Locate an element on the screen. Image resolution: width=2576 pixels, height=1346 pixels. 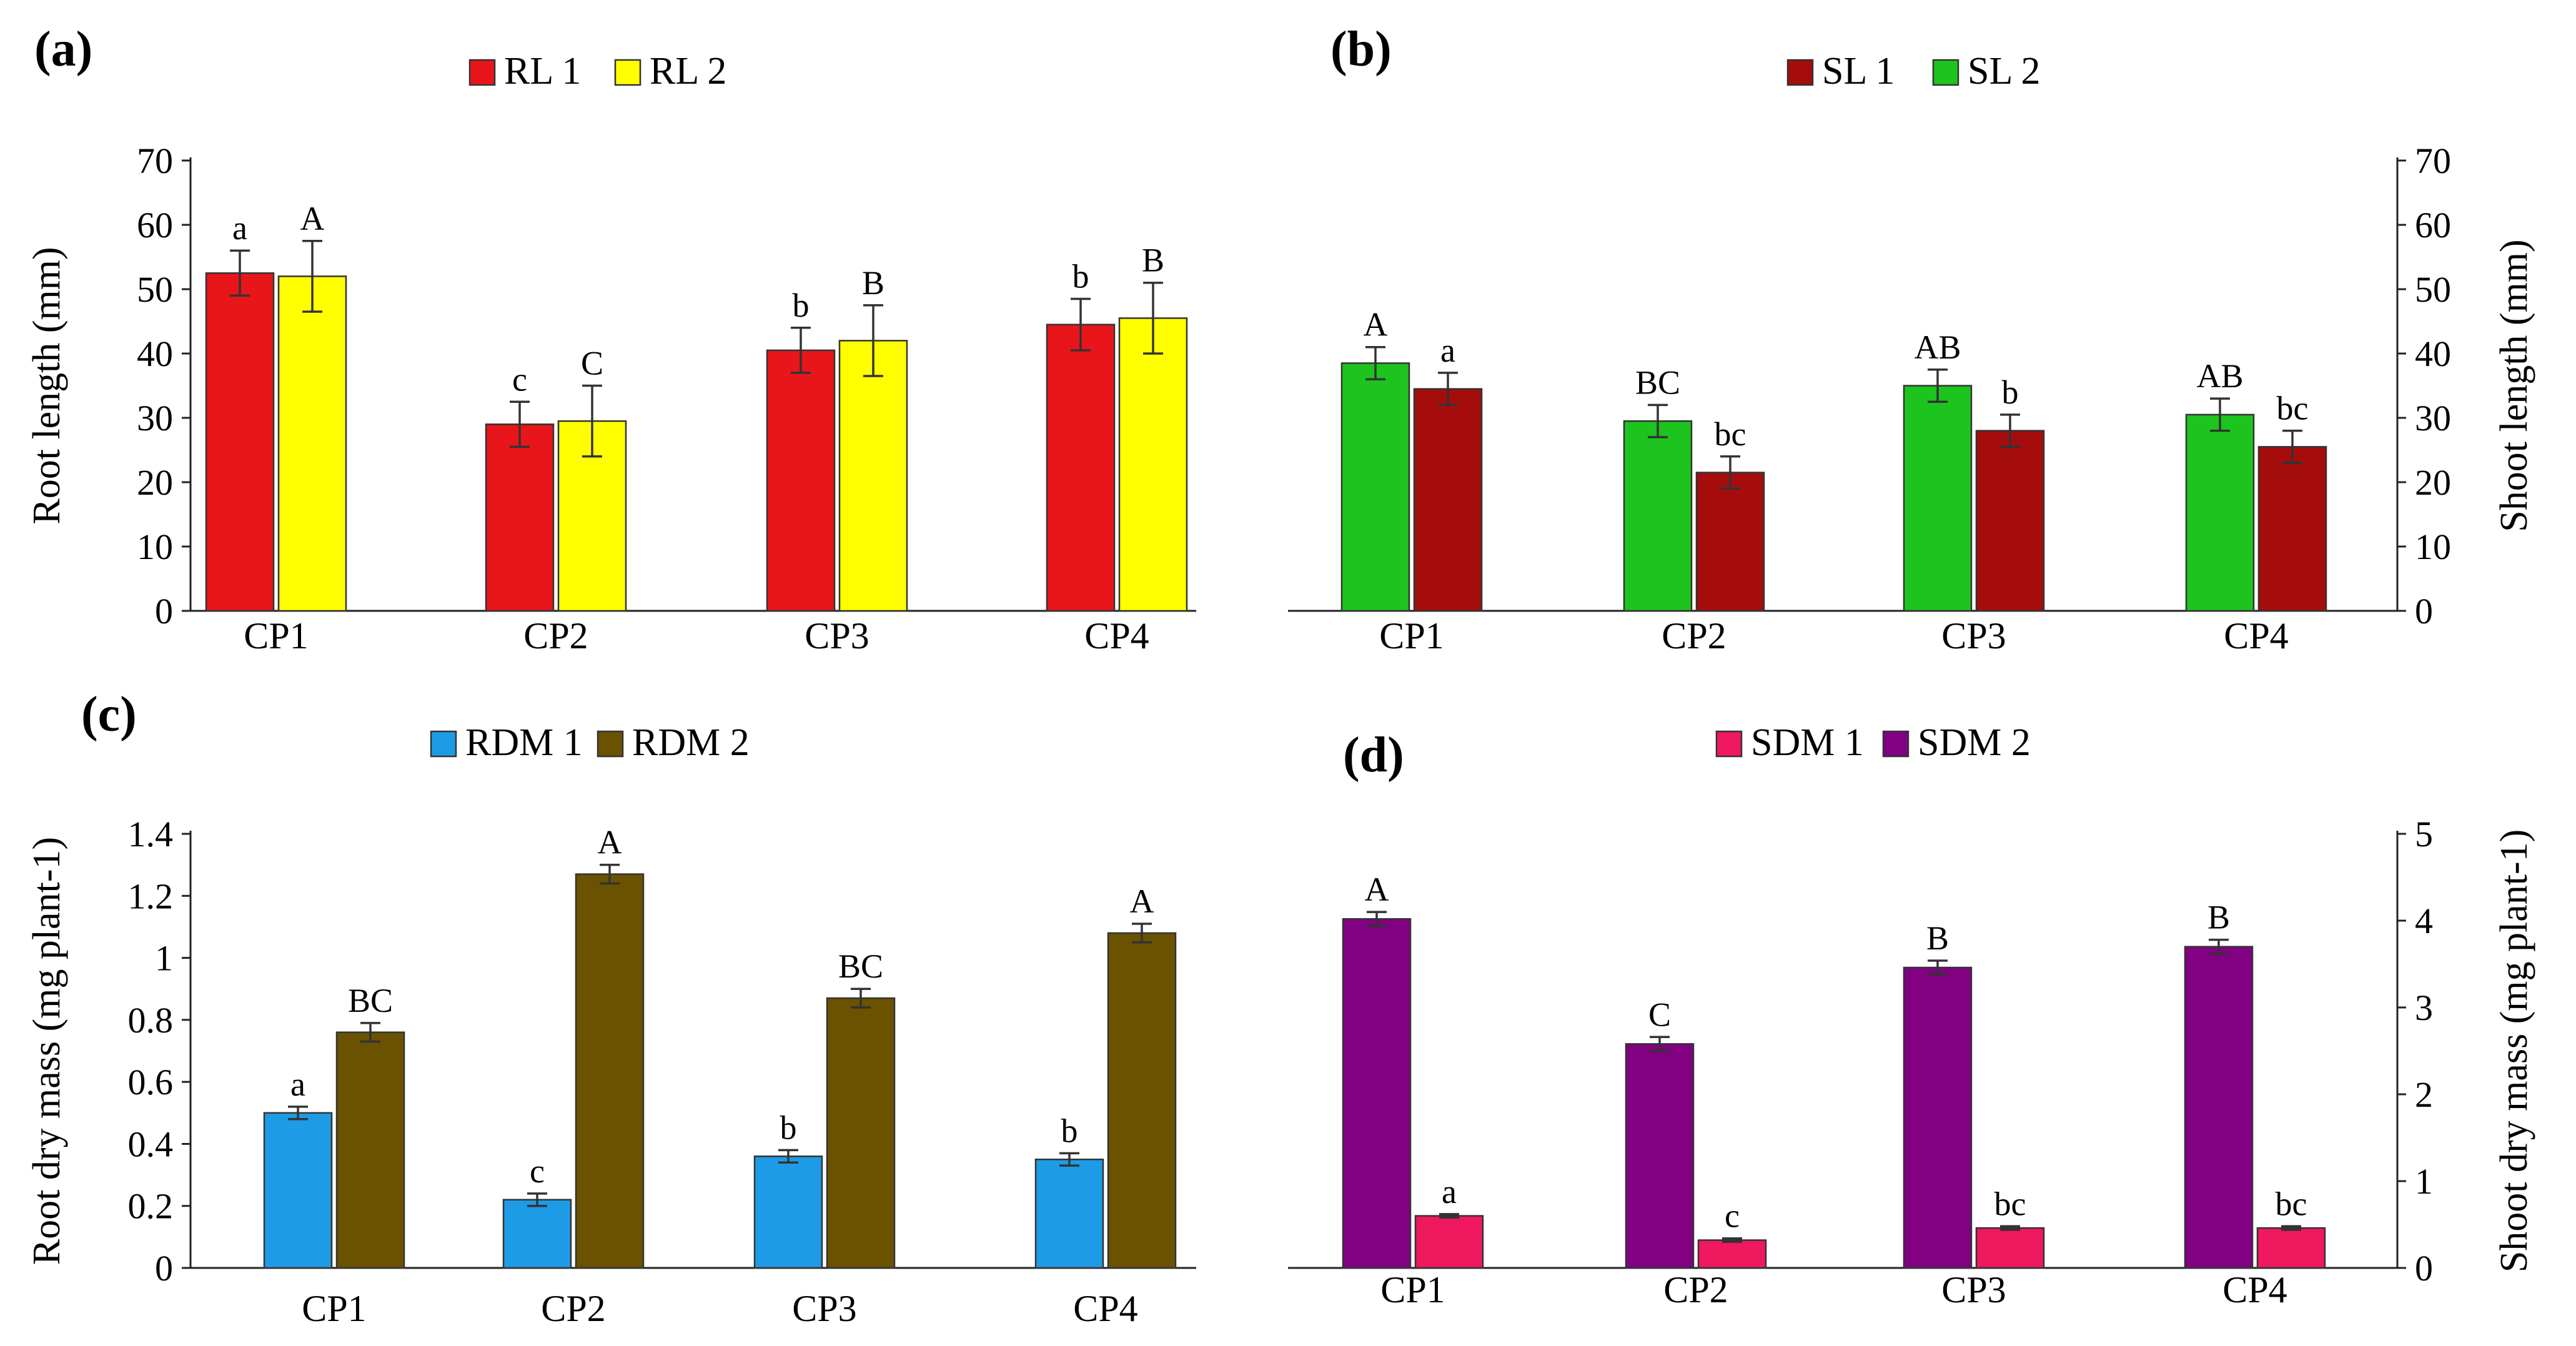
y-tick-label: 1.2 is located at coordinates (151, 896).